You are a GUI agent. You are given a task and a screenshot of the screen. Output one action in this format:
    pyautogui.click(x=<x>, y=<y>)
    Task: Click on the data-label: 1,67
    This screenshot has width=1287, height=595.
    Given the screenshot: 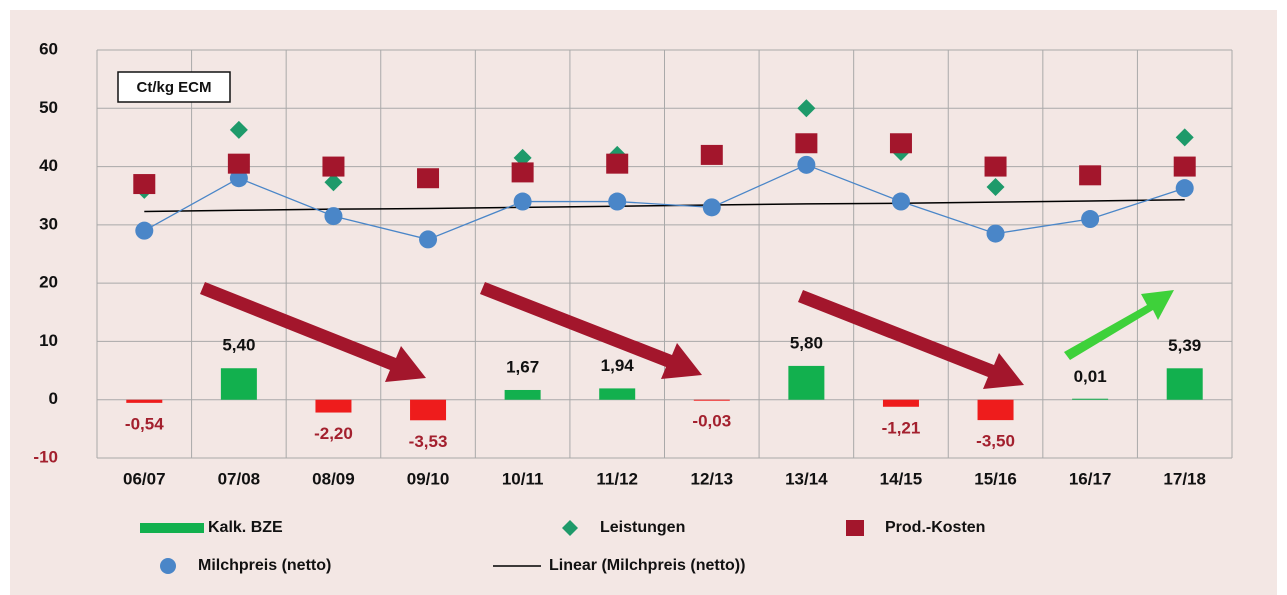 What is the action you would take?
    pyautogui.click(x=522, y=366)
    